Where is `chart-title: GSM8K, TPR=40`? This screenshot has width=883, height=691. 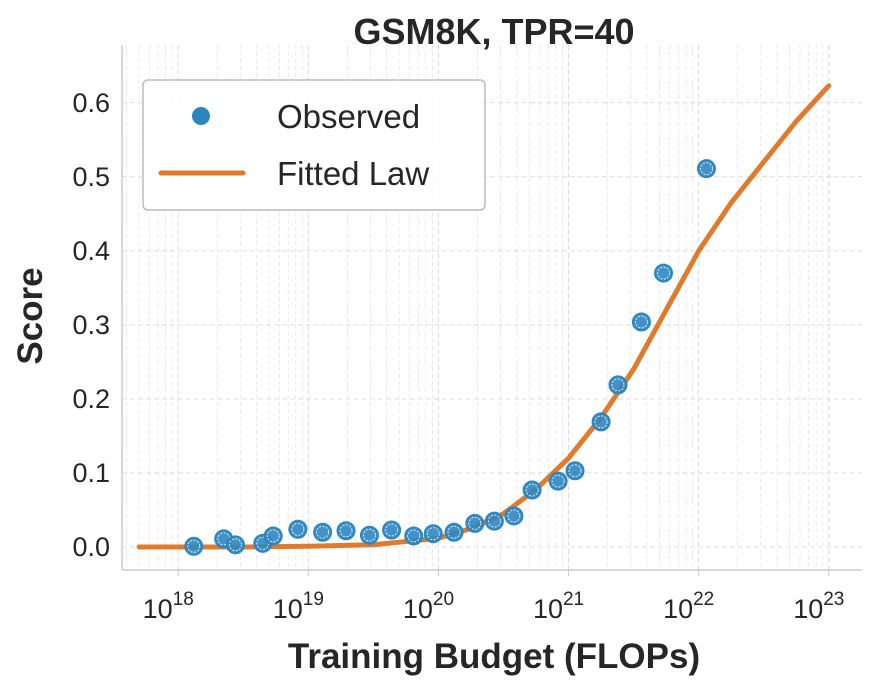
chart-title: GSM8K, TPR=40 is located at coordinates (493, 31).